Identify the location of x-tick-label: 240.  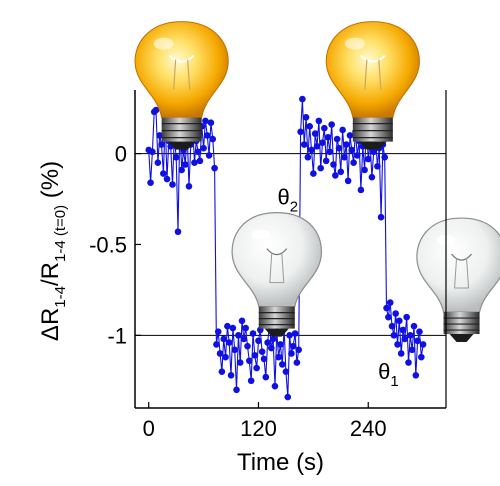
(368, 428).